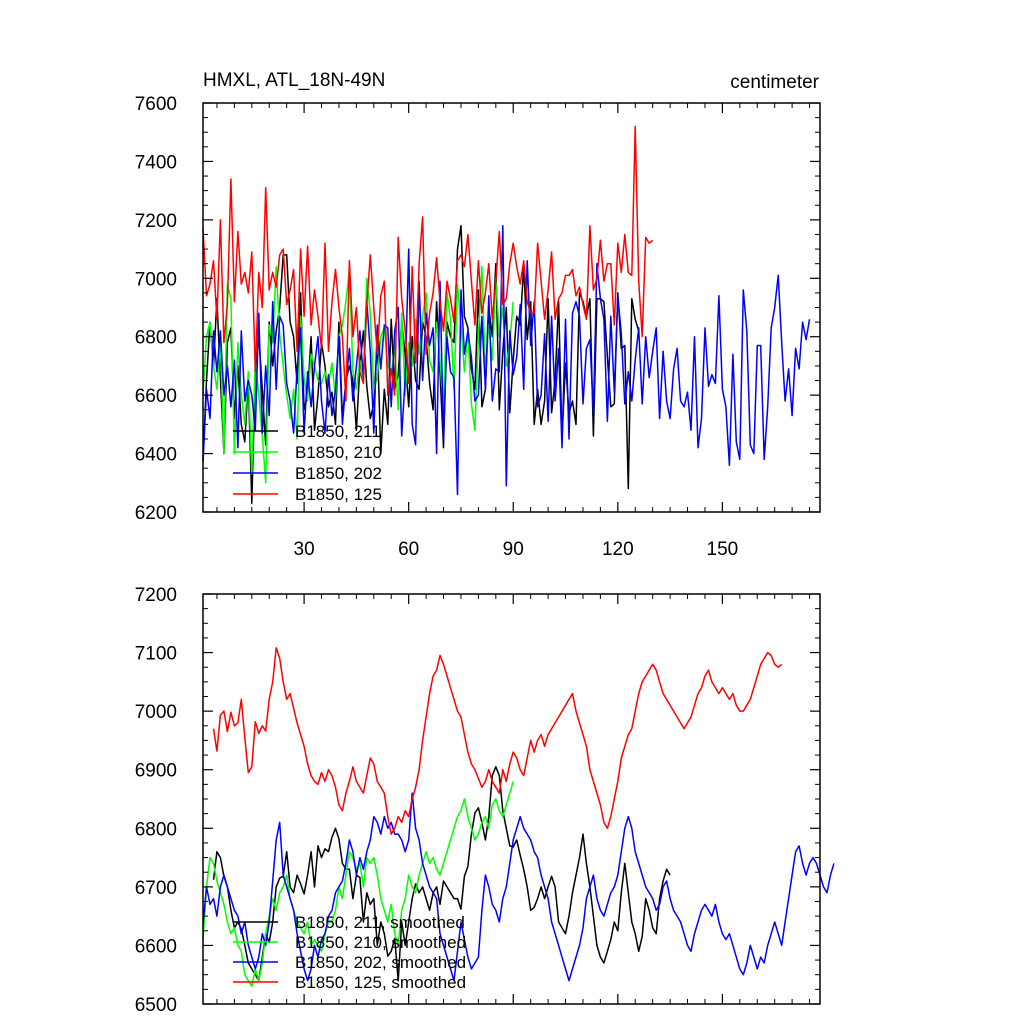 The image size is (1024, 1024). Describe the element at coordinates (294, 80) in the screenshot. I see `chart-title: HMXL, ATL_18N-49N` at that location.